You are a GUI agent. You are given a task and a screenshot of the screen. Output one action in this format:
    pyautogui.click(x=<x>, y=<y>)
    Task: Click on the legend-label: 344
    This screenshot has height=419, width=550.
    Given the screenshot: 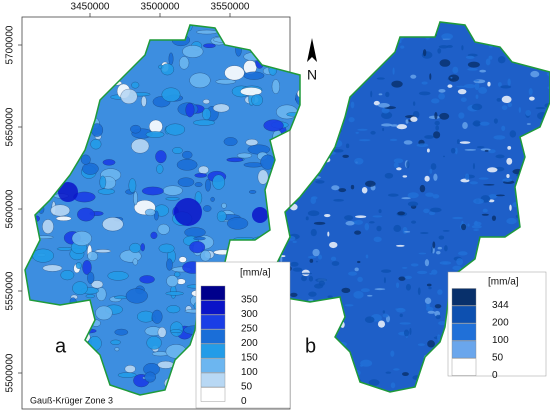 What is the action you would take?
    pyautogui.click(x=500, y=305)
    